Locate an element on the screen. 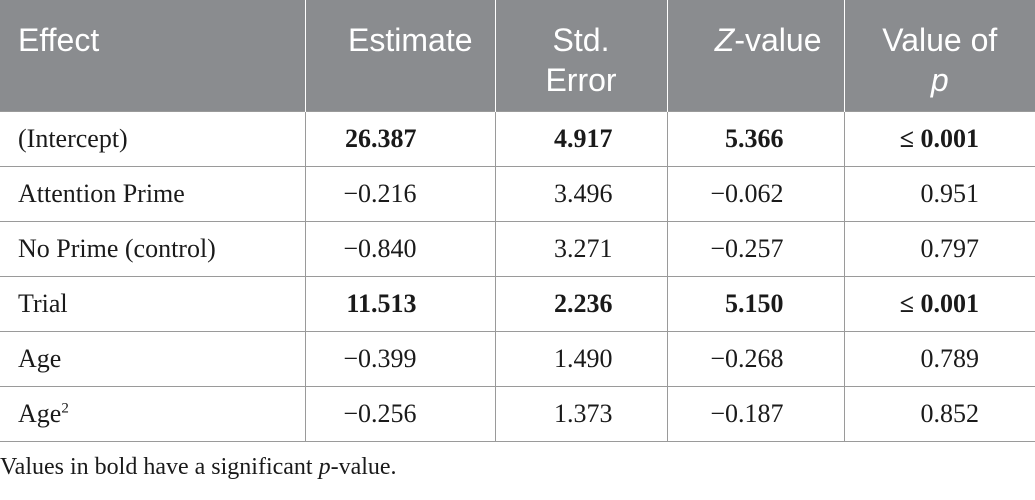 Image resolution: width=1035 pixels, height=500 pixels. table-row: Trial 11.513 2.236 5.150 ≤ 0.001 is located at coordinates (517, 303).